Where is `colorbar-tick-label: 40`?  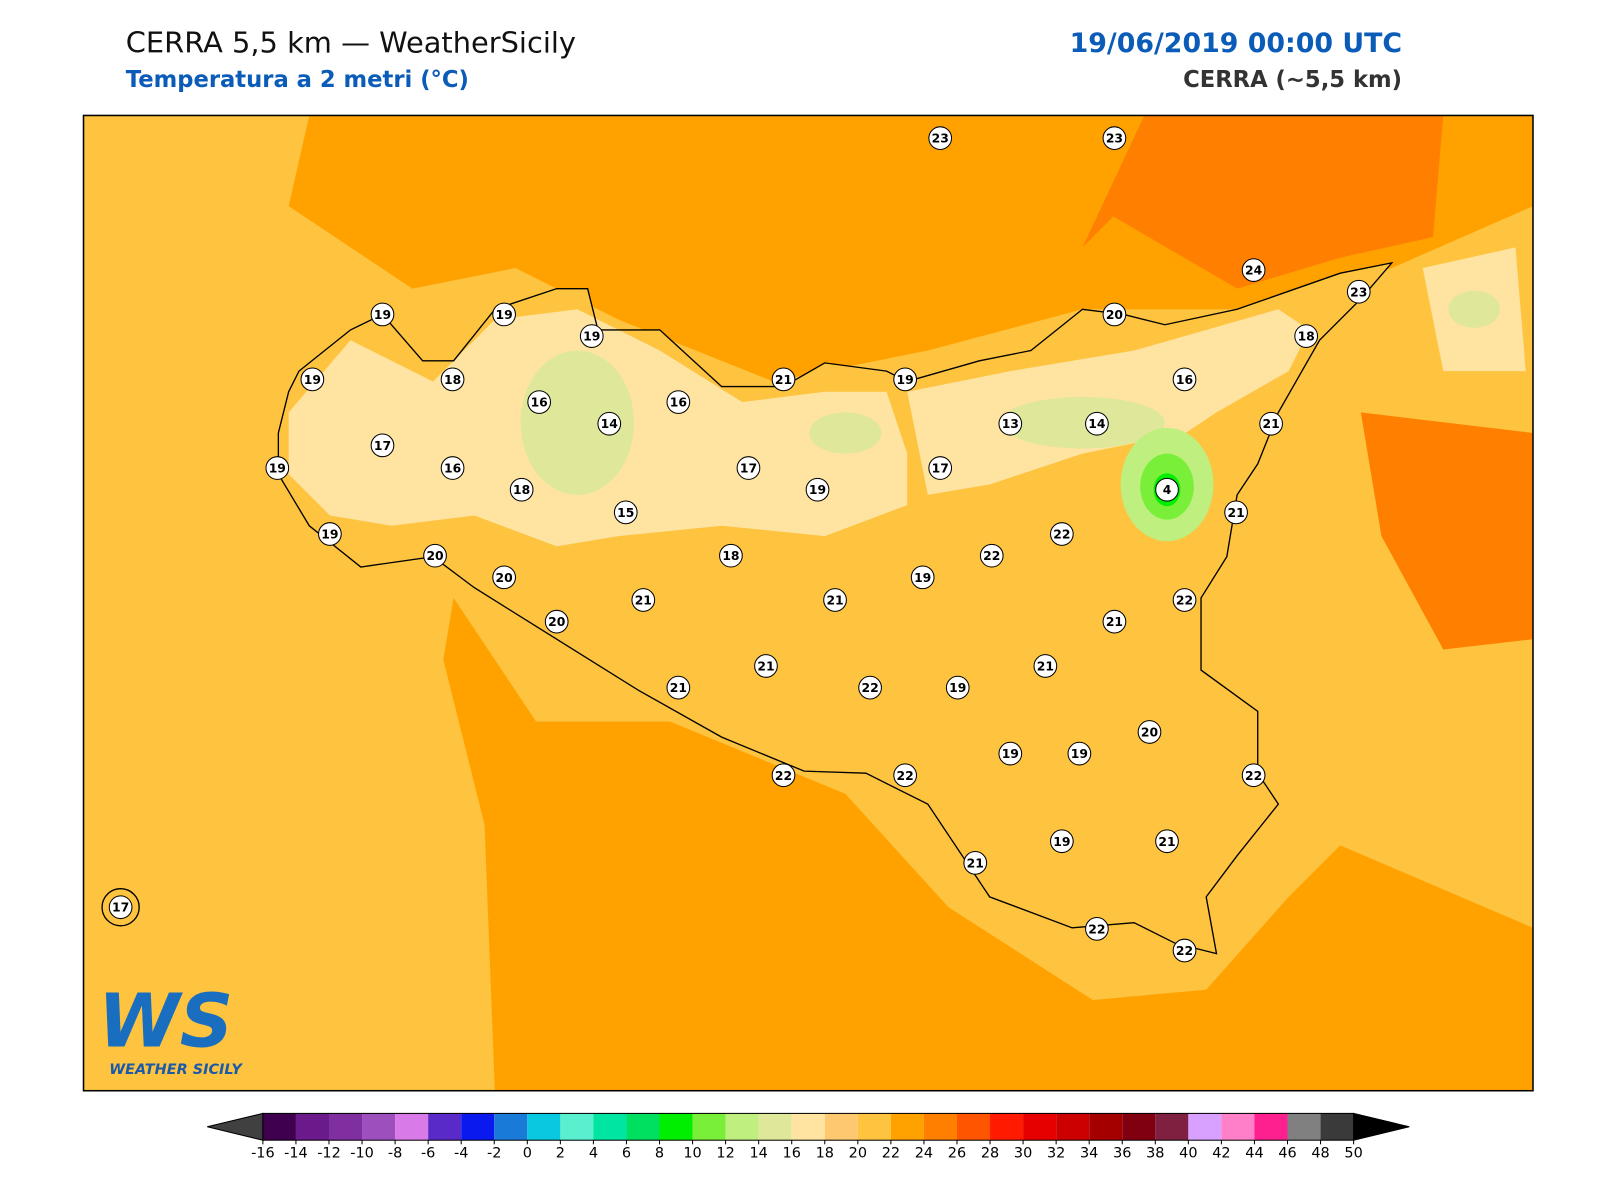
colorbar-tick-label: 40 is located at coordinates (1188, 1154).